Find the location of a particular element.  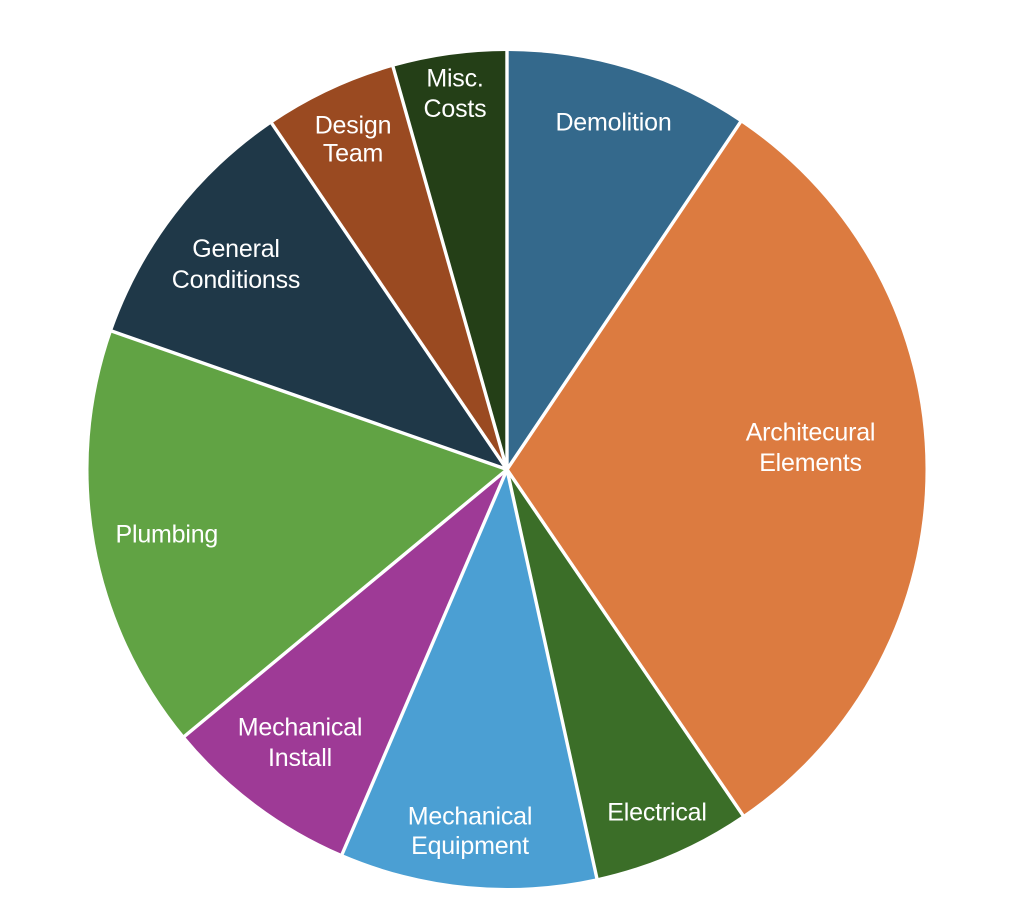

svg-text: Costs is located at coordinates (455, 109).